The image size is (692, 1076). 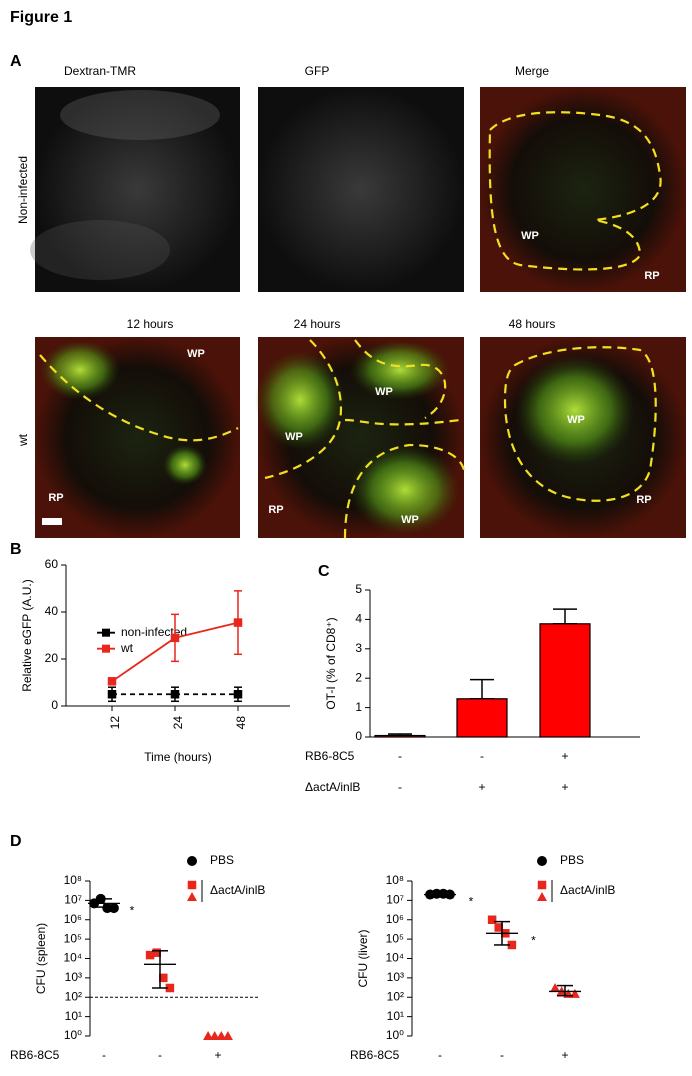 What do you see at coordinates (23, 190) in the screenshot?
I see `row-label: Non-infected` at bounding box center [23, 190].